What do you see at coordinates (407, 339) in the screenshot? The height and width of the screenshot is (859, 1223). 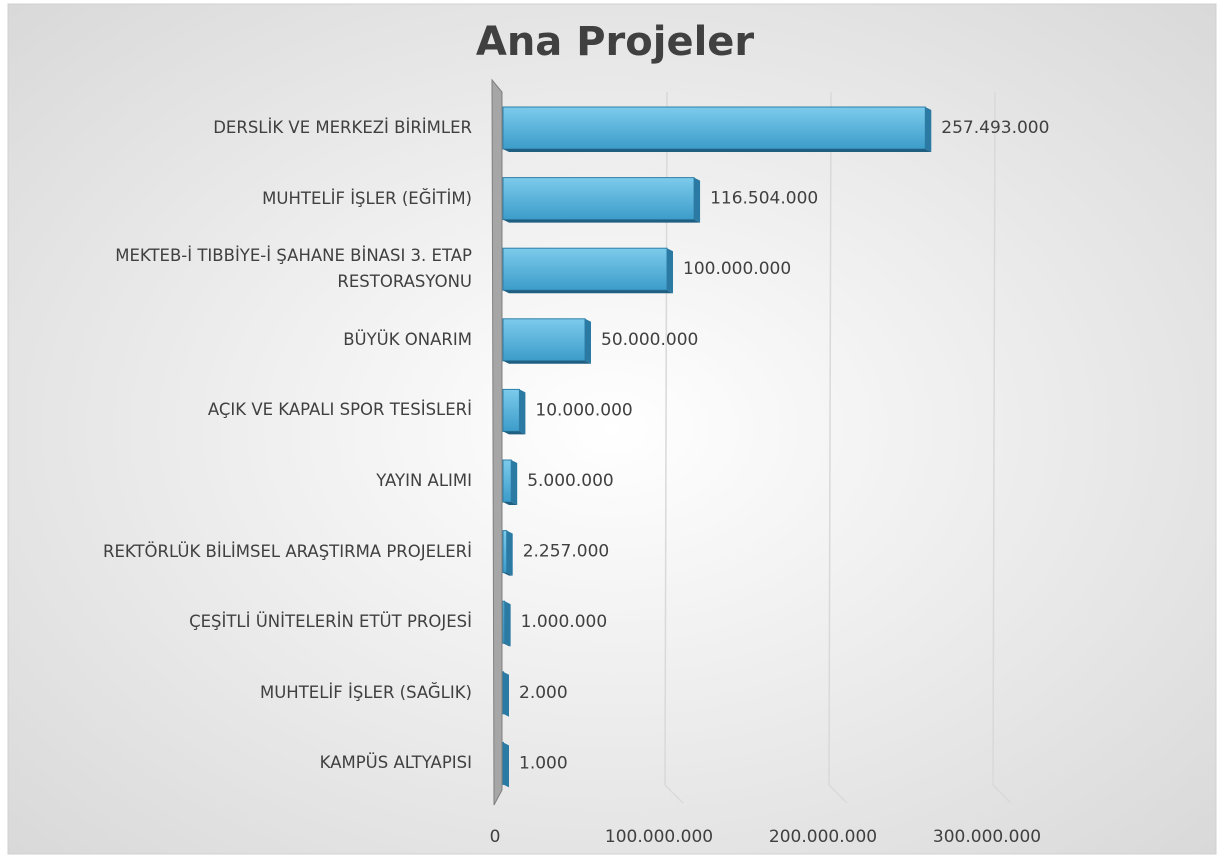 I see `y-tick-label: BÜYÜK ONARIM` at bounding box center [407, 339].